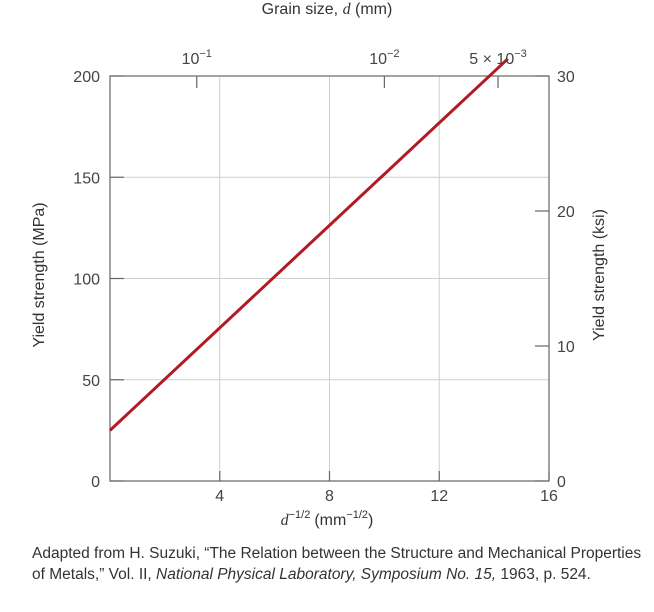  I want to click on x-tick-label: 16, so click(549, 496).